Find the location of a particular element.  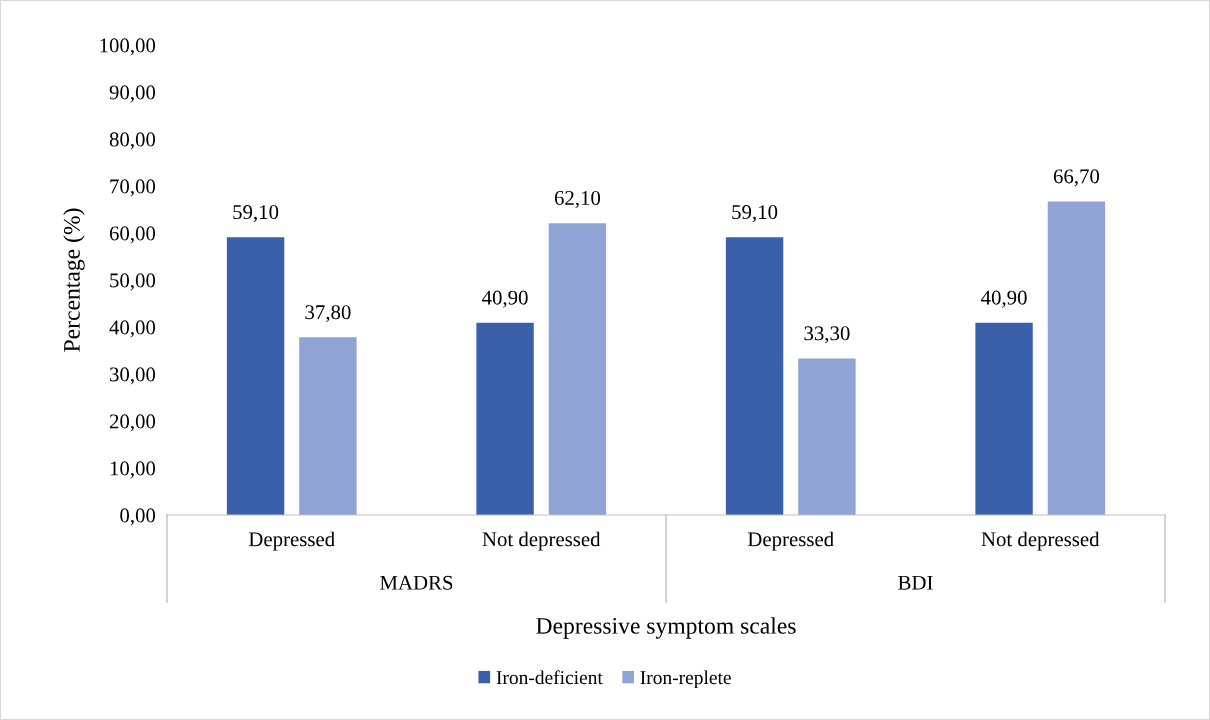

y-tick-label: 60,00 is located at coordinates (132, 235).